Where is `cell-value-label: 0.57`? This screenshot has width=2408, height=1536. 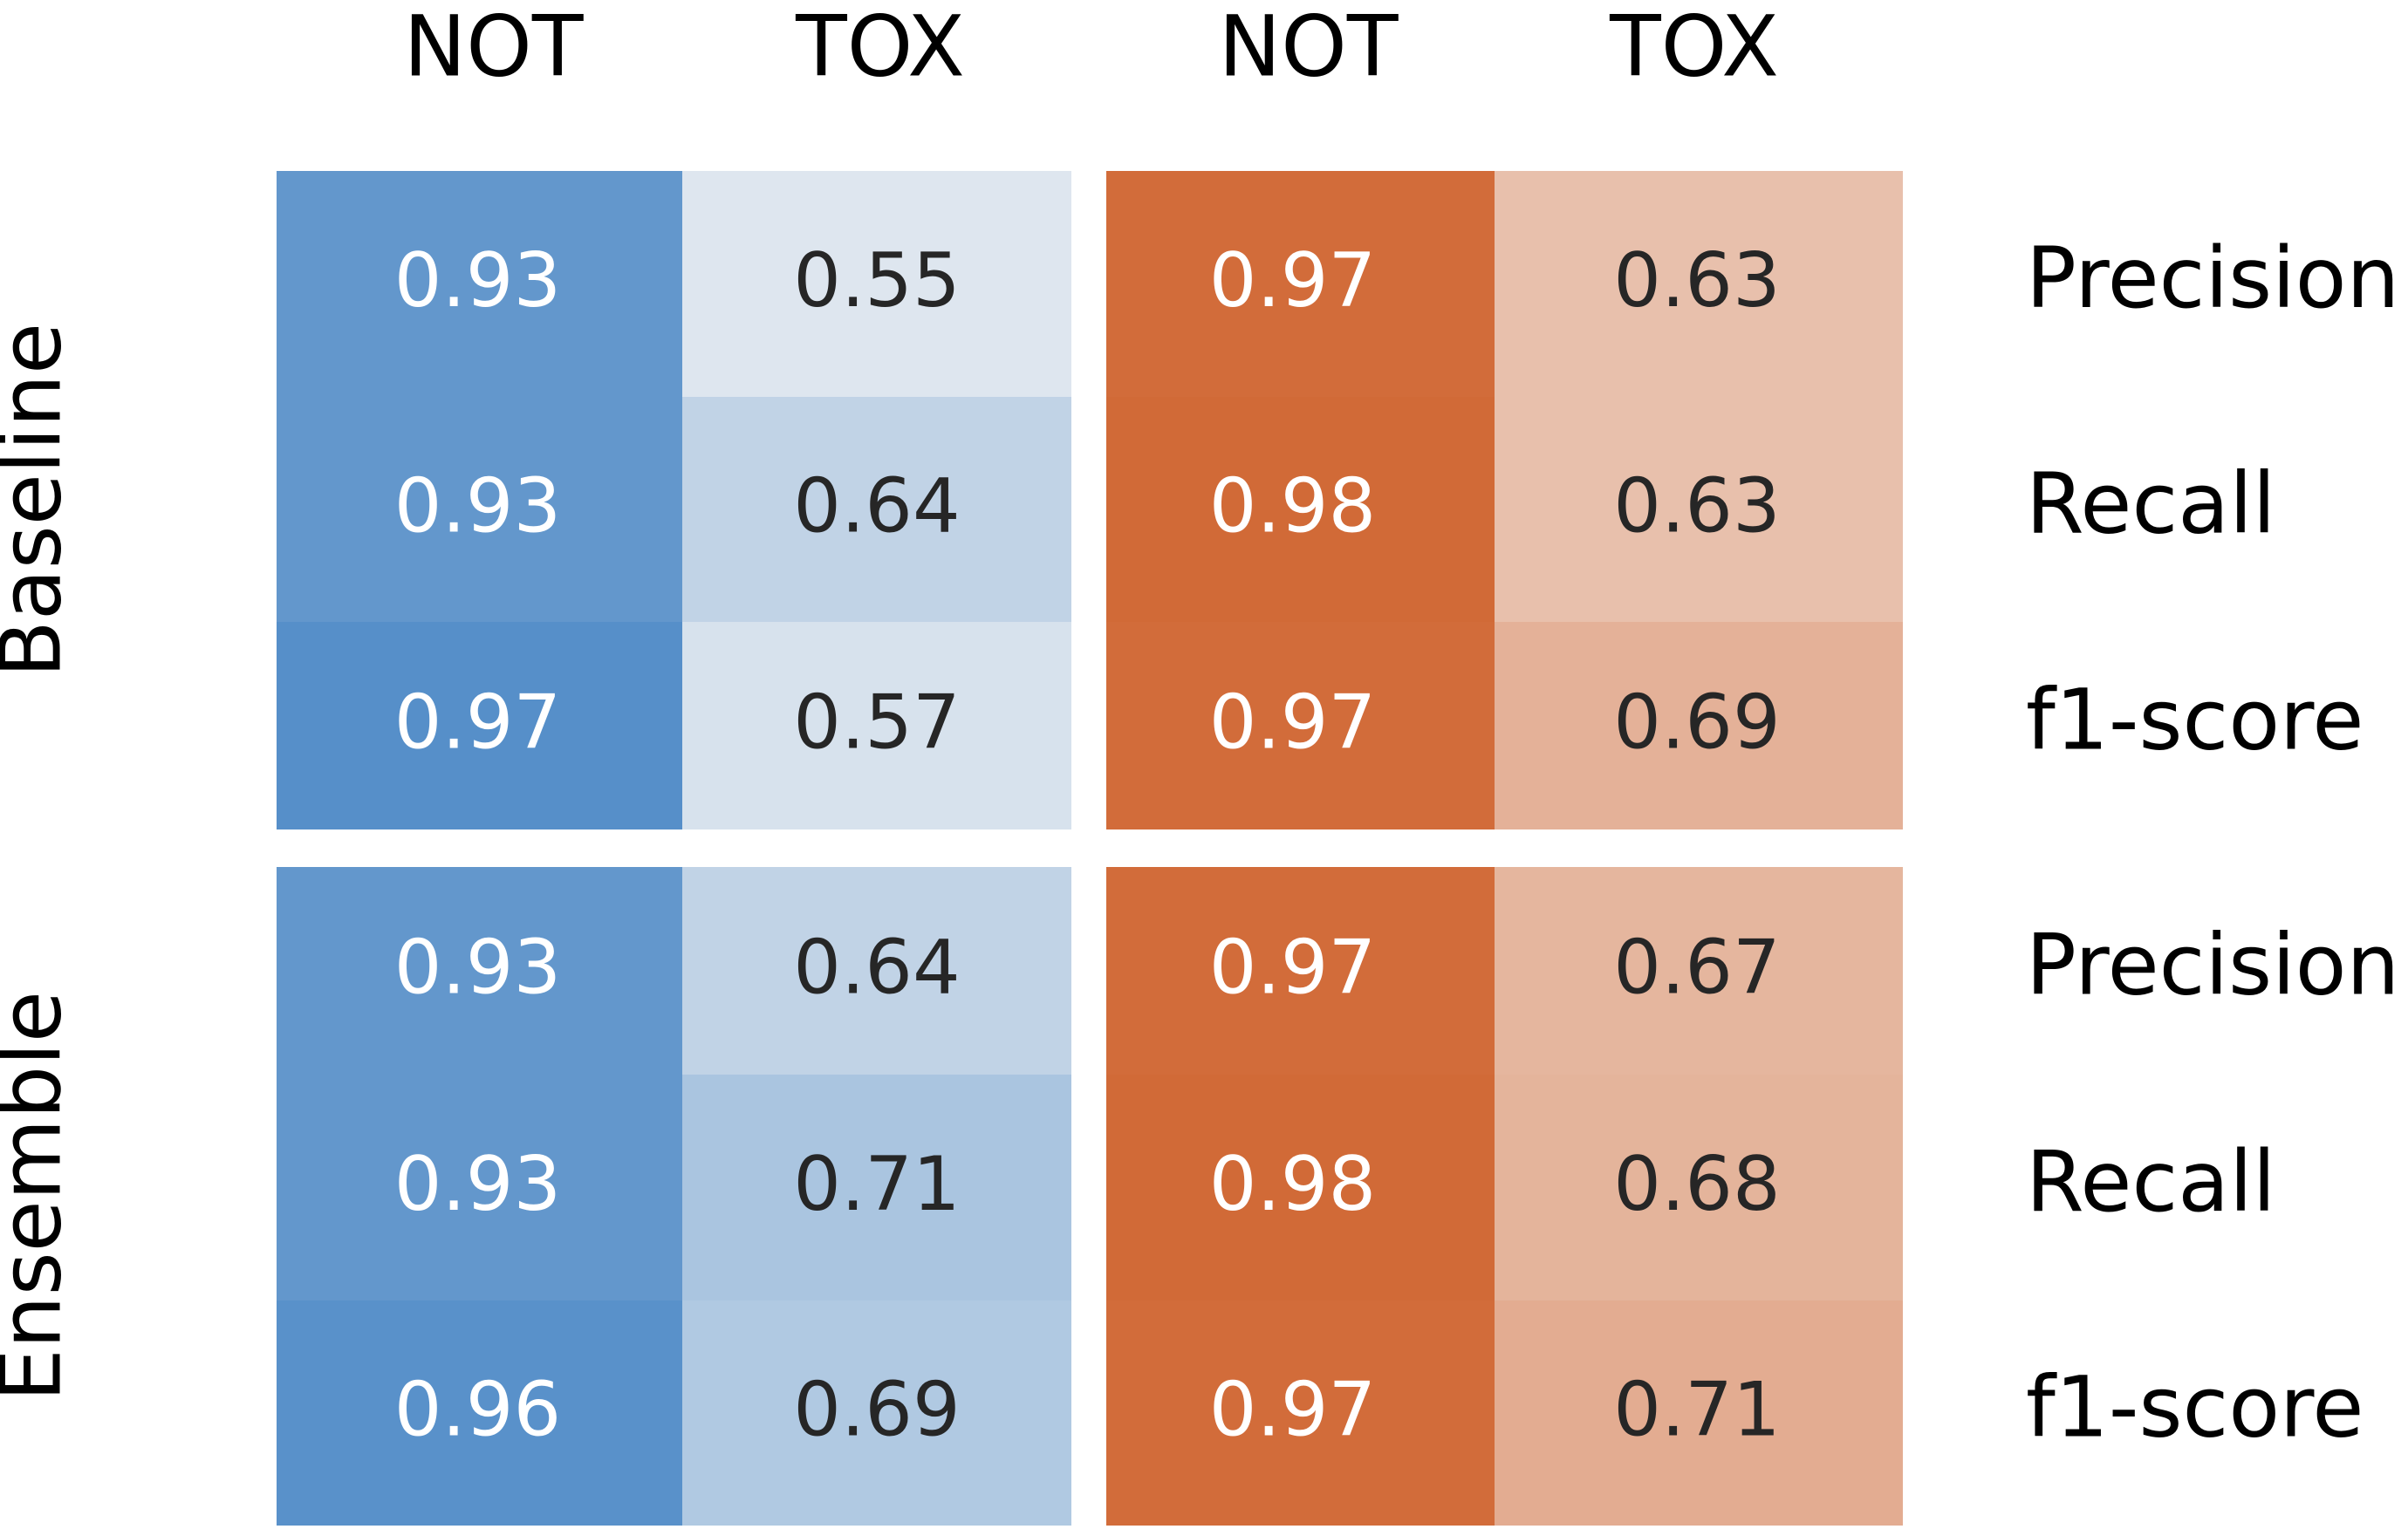
cell-value-label: 0.57 is located at coordinates (877, 722).